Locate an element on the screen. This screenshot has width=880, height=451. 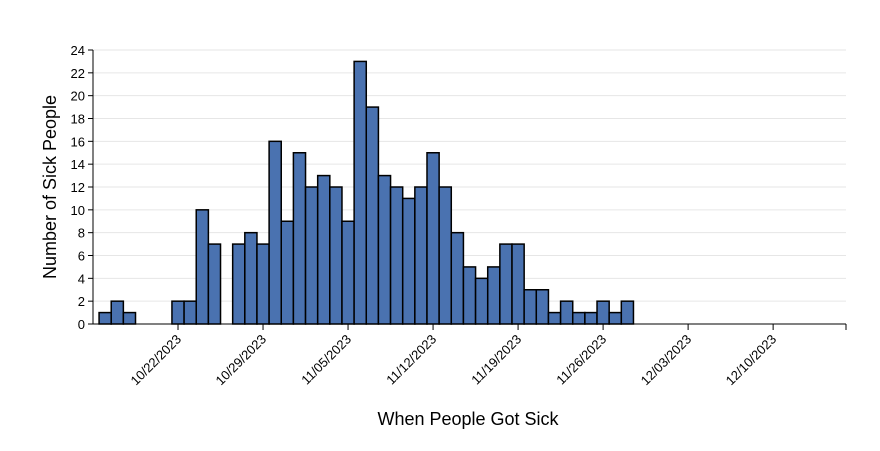
y-tick-label: 16 is located at coordinates (78, 141).